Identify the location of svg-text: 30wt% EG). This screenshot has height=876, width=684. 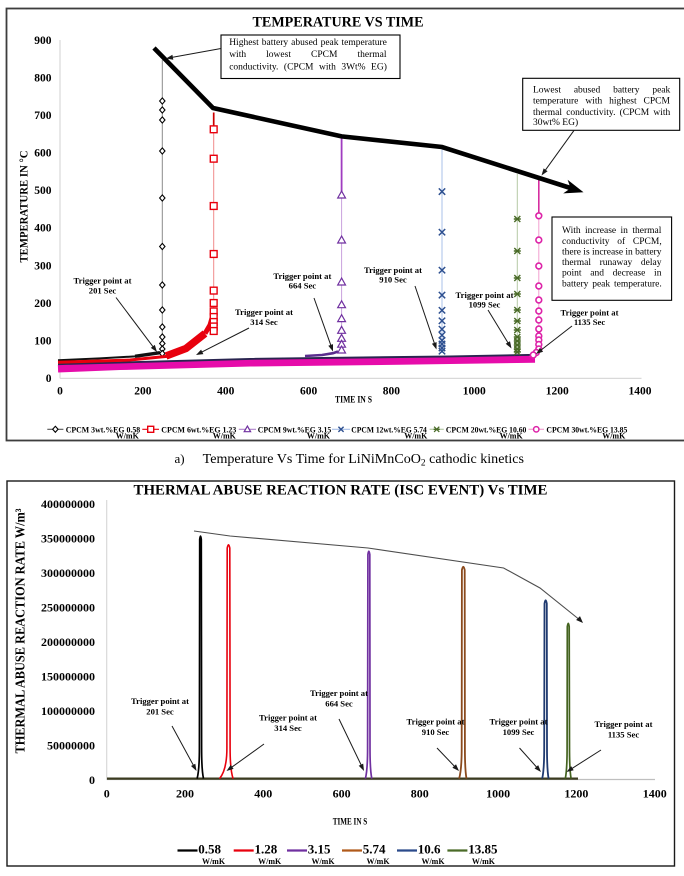
(555, 122).